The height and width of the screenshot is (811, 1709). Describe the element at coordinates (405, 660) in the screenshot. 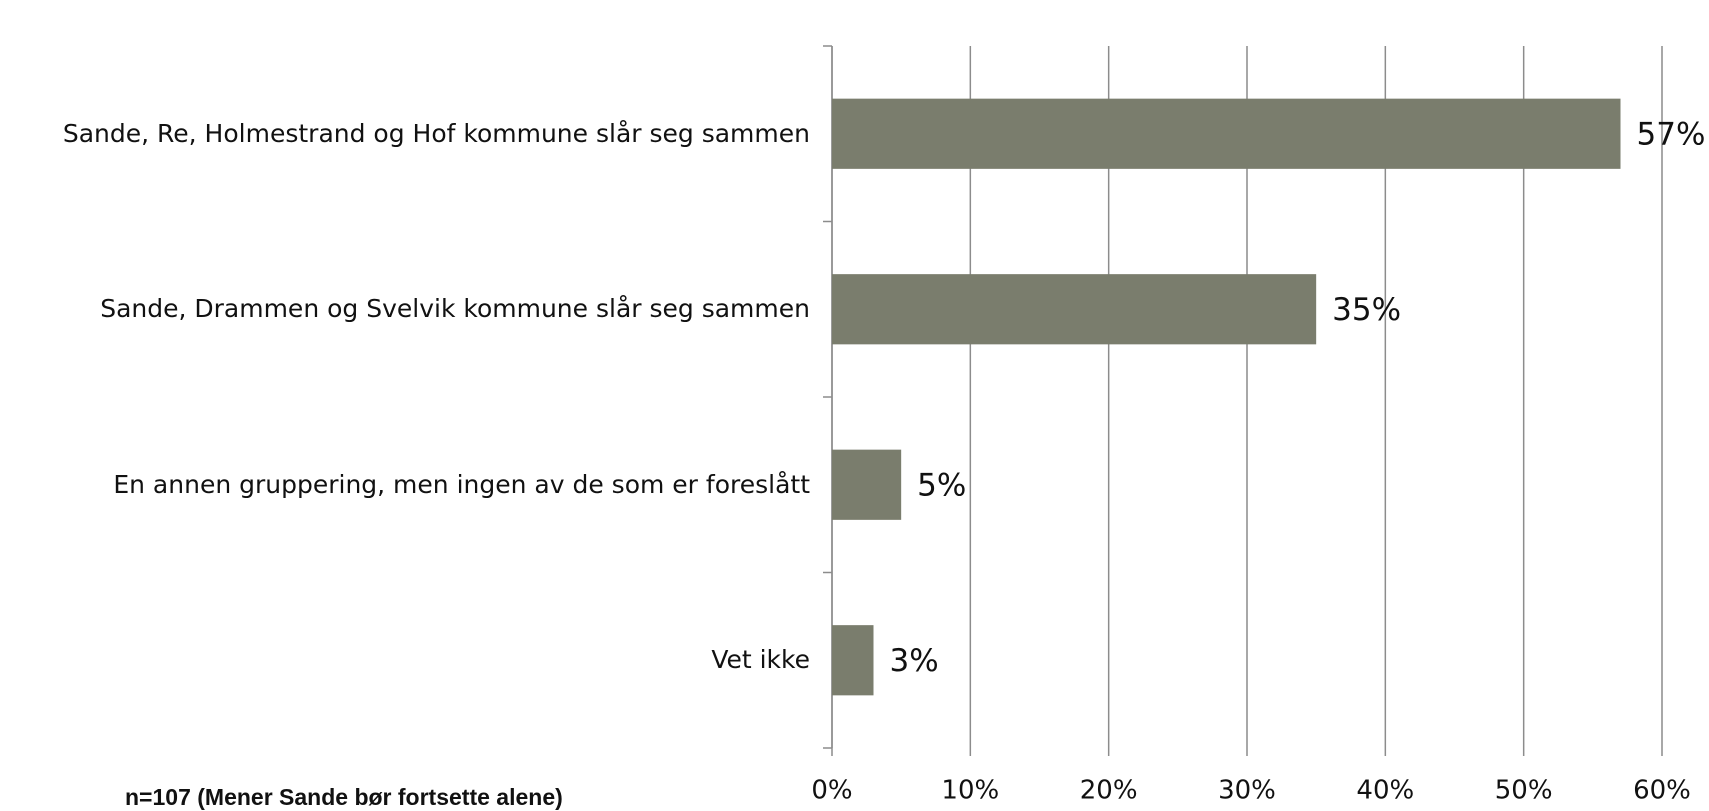

I see `category-label: Vet ikke` at that location.